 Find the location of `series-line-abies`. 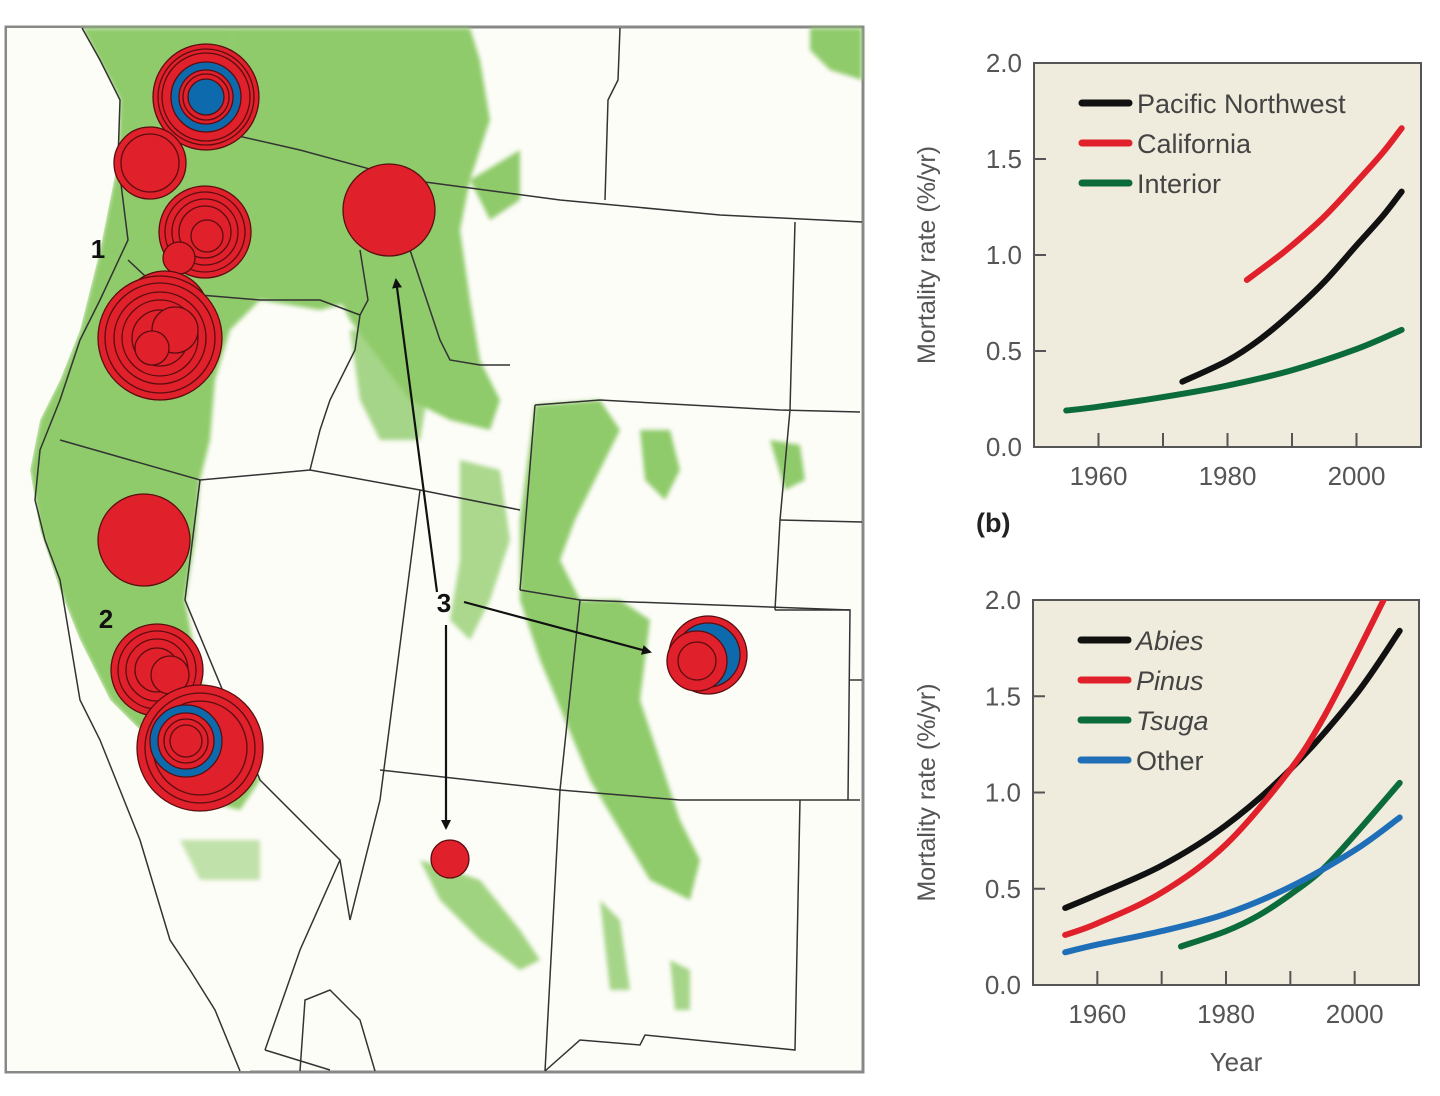

series-line-abies is located at coordinates (1232, 769).